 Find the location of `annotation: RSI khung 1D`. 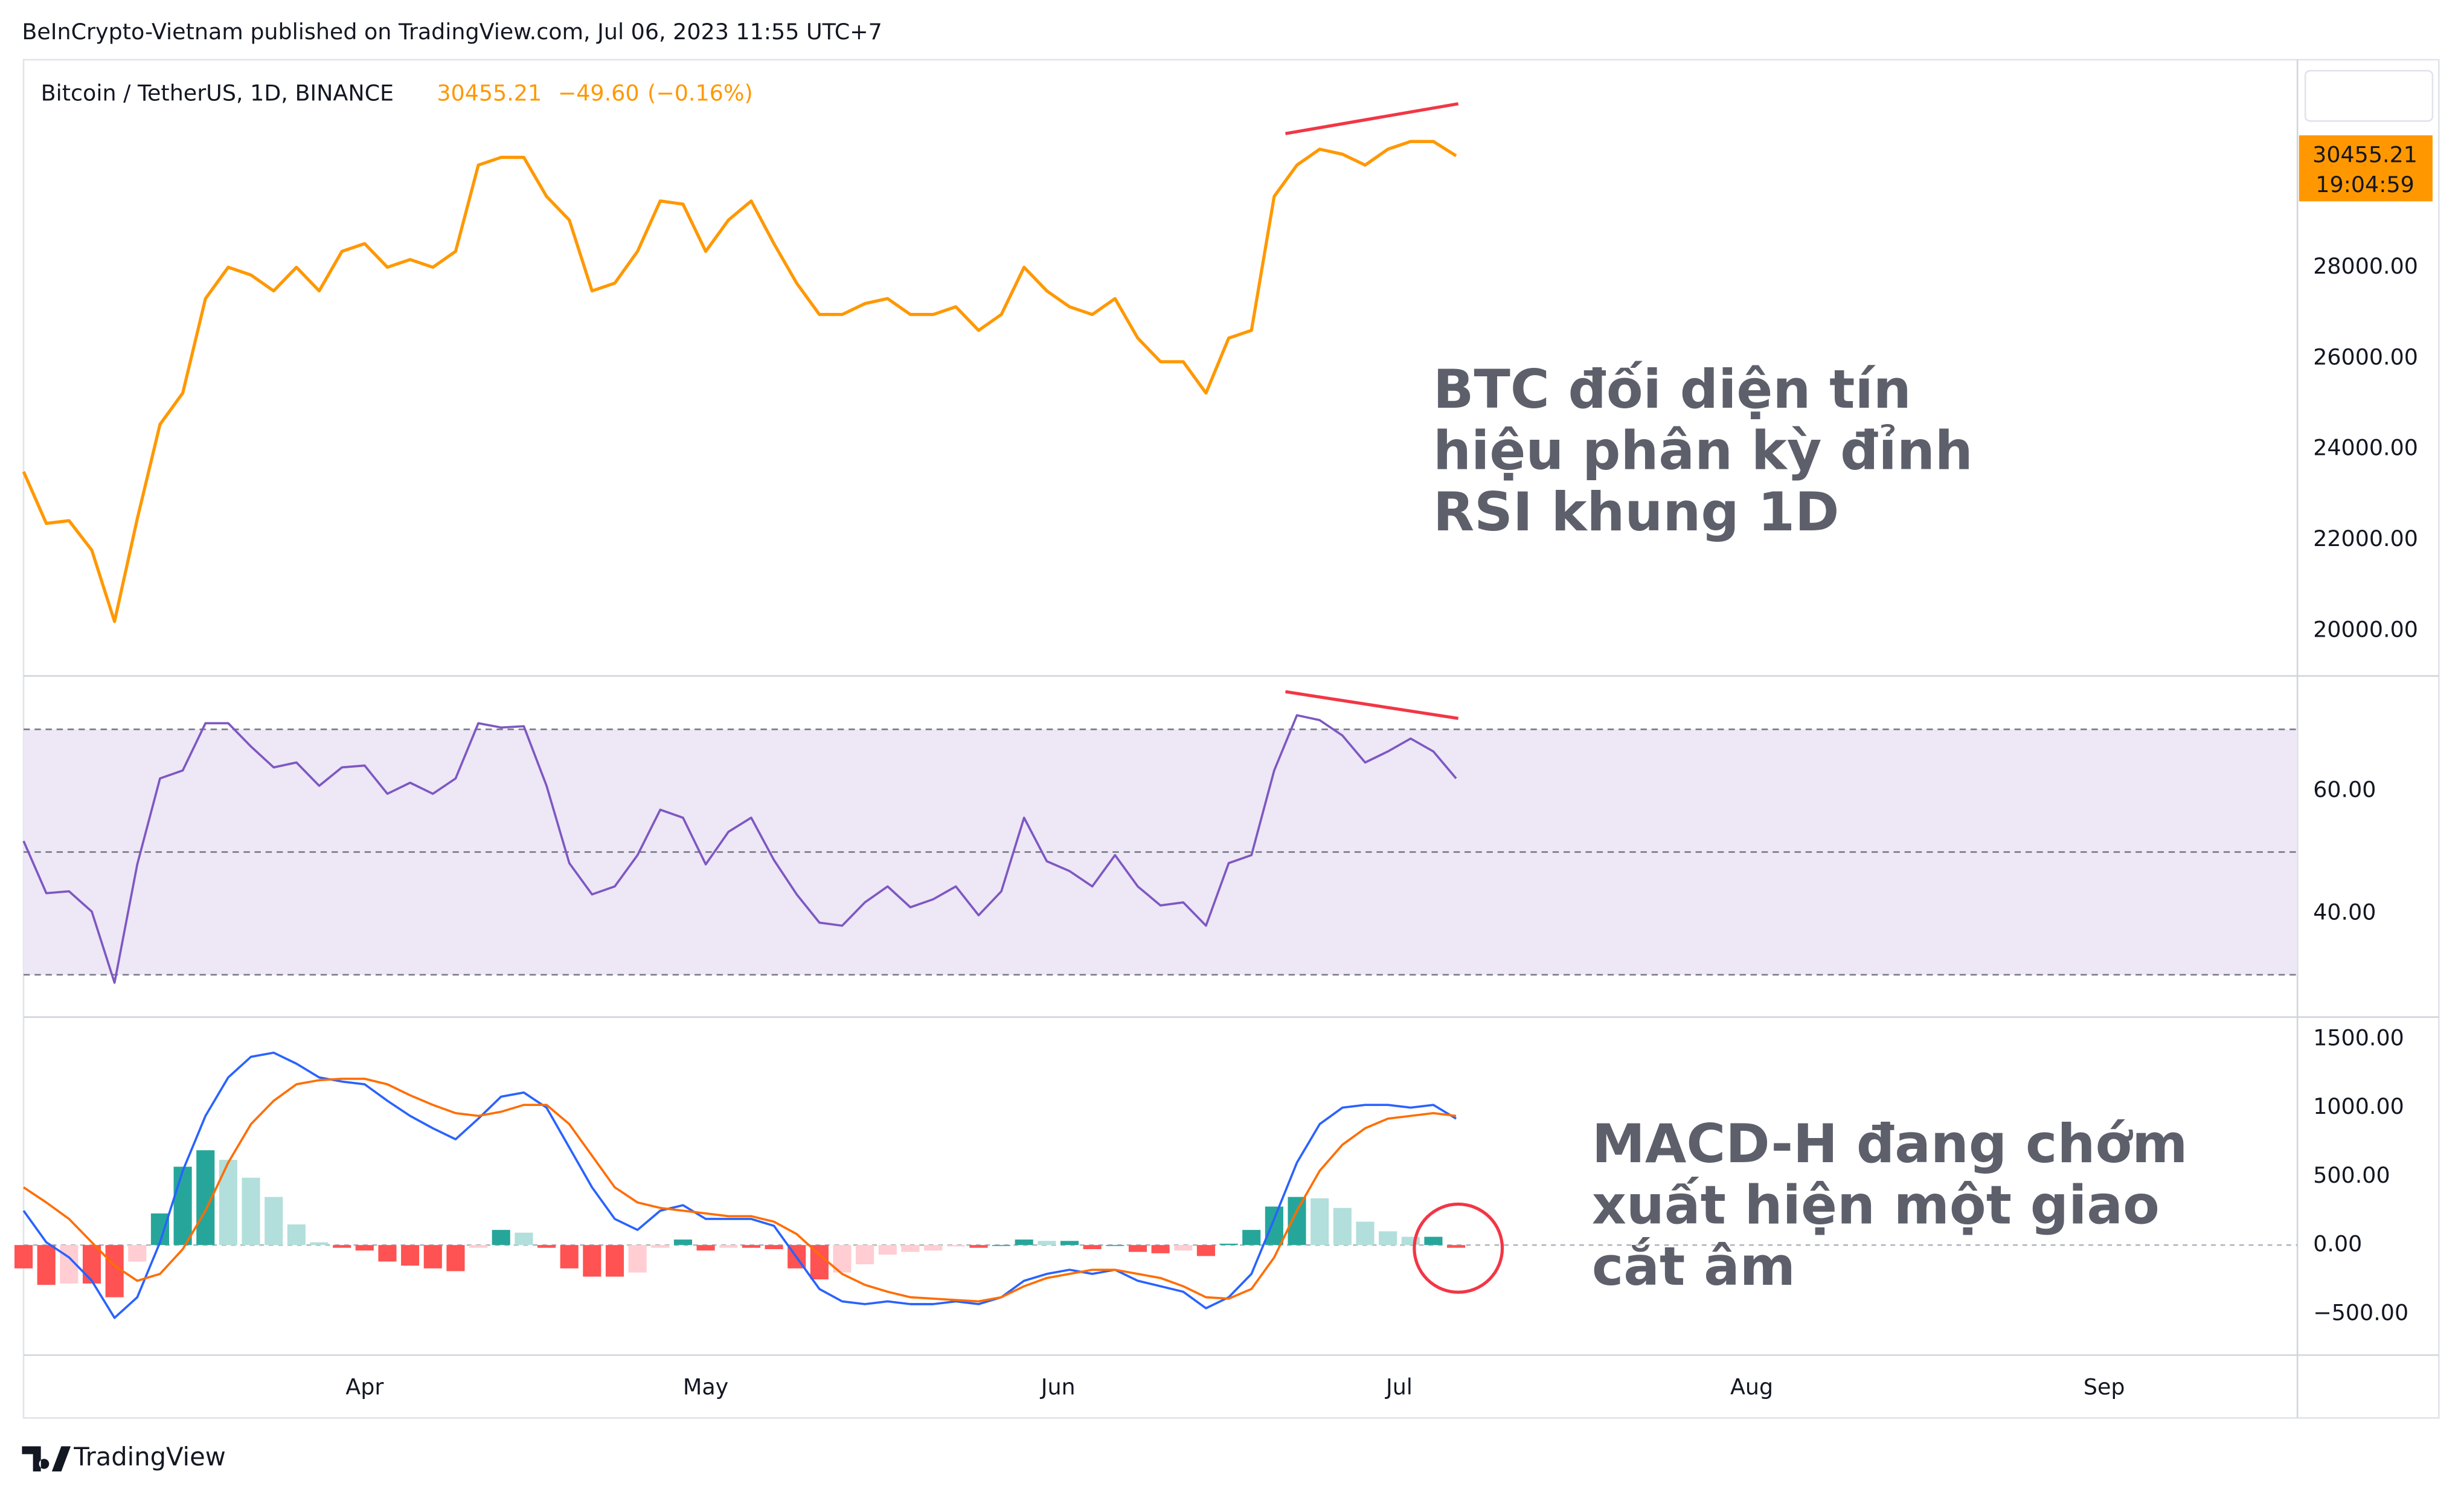

annotation: RSI khung 1D is located at coordinates (1636, 512).